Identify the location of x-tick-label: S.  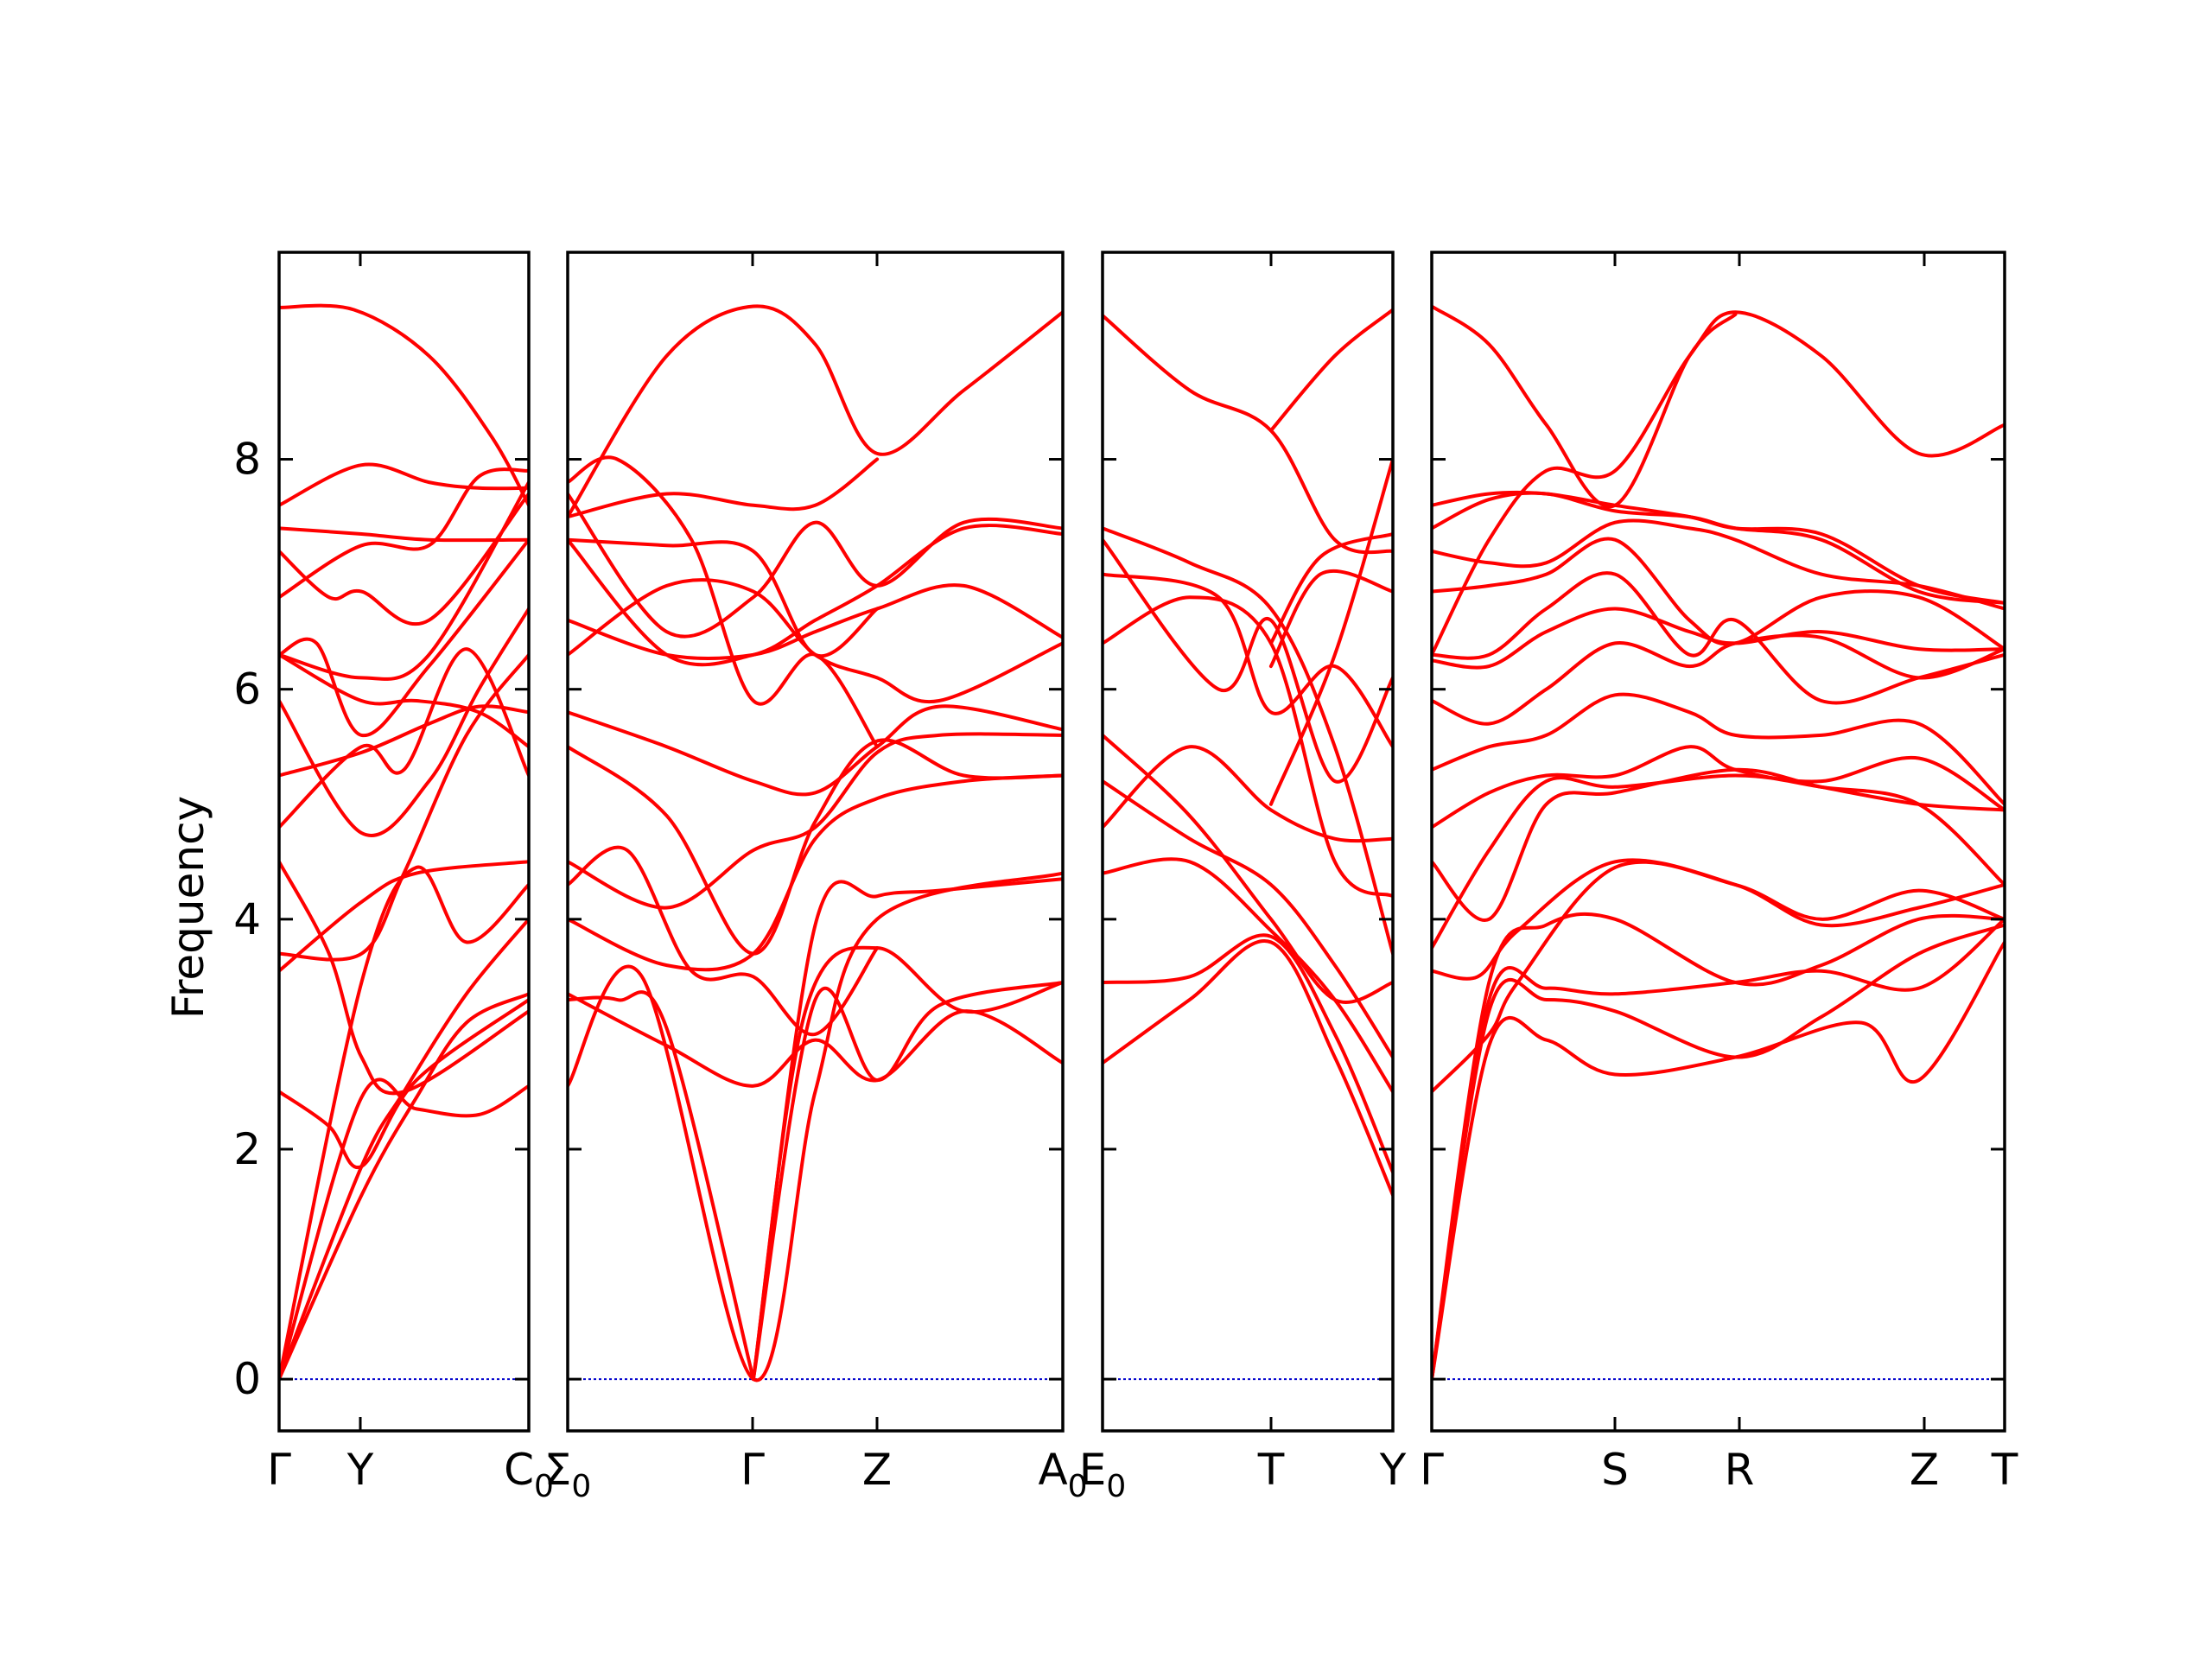
(1615, 1470).